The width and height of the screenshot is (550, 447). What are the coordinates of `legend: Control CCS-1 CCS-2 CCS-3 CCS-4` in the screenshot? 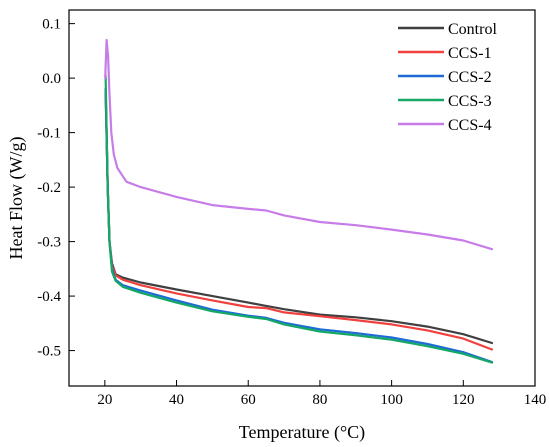 It's located at (447, 77).